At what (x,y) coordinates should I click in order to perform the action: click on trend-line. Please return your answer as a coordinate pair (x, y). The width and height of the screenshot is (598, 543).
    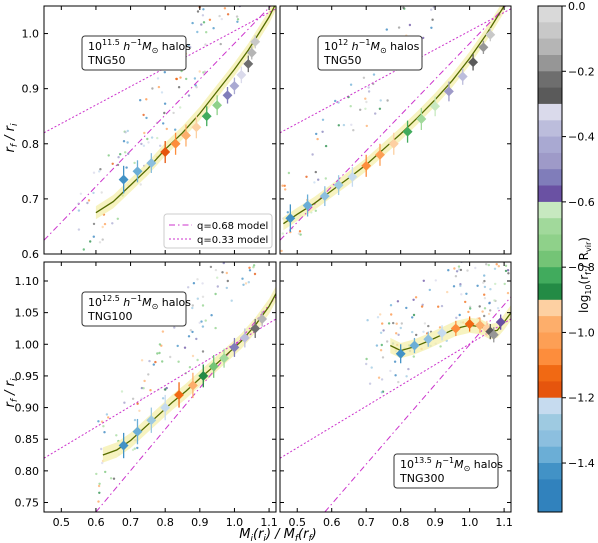
    Looking at the image, I should click on (394, 115).